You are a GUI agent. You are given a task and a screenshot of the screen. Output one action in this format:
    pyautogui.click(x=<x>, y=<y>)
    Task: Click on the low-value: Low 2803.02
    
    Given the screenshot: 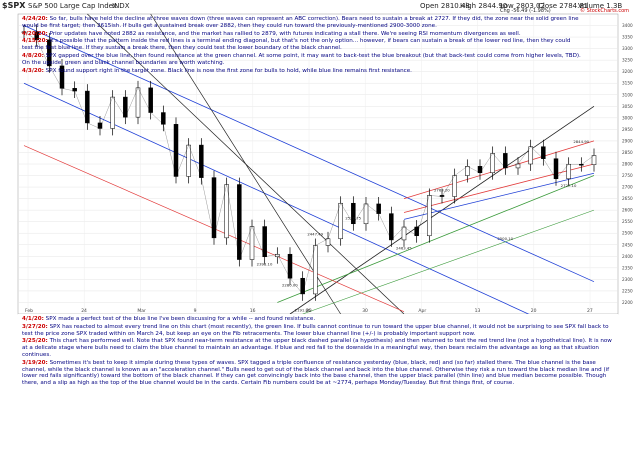 What is the action you would take?
    pyautogui.click(x=522, y=6)
    